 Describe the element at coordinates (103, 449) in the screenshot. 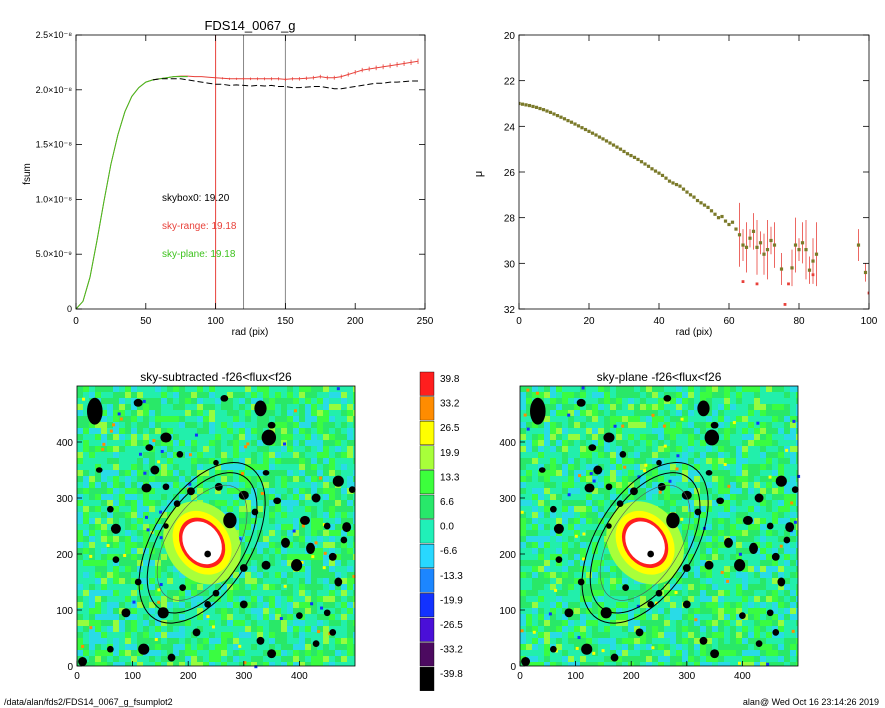

I see `image-bright-speck` at that location.